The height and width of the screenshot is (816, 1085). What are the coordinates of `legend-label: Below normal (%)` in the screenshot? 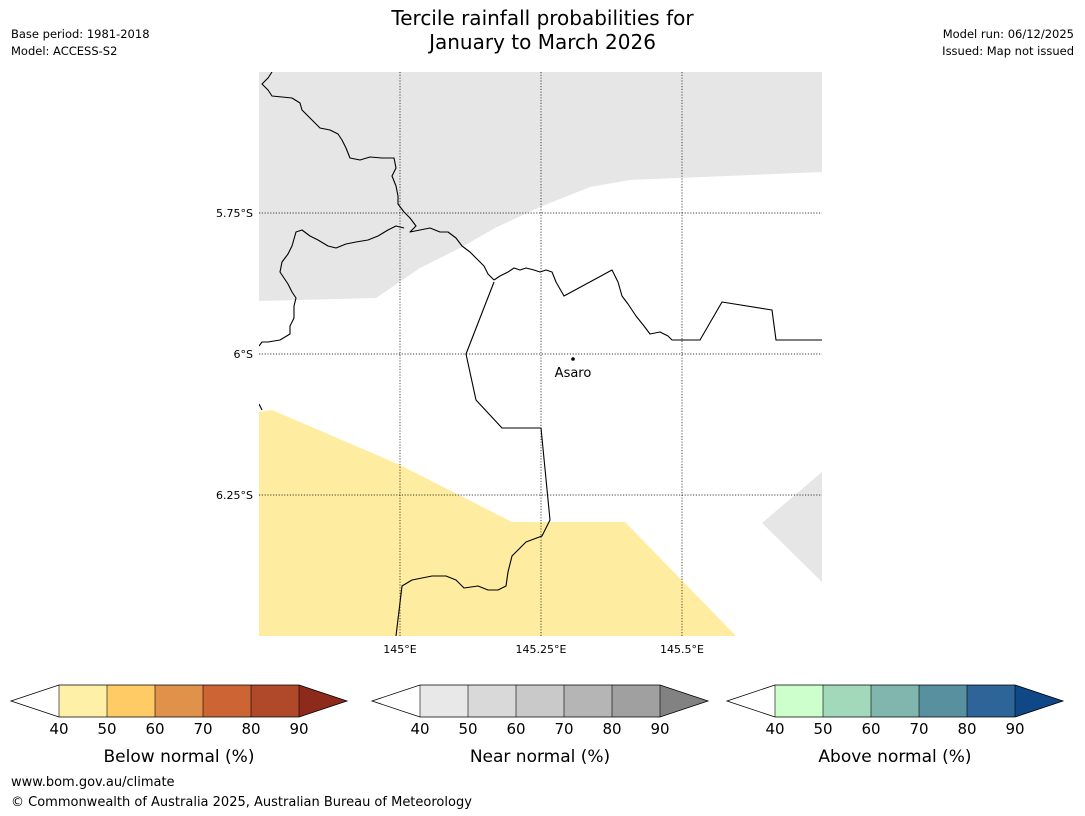 It's located at (179, 757).